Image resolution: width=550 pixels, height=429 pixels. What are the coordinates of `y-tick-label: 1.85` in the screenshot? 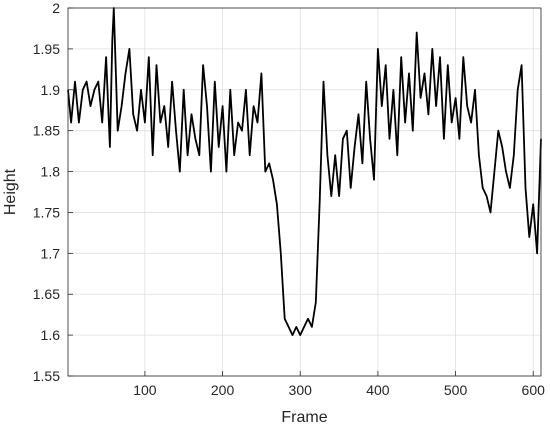 It's located at (46, 131).